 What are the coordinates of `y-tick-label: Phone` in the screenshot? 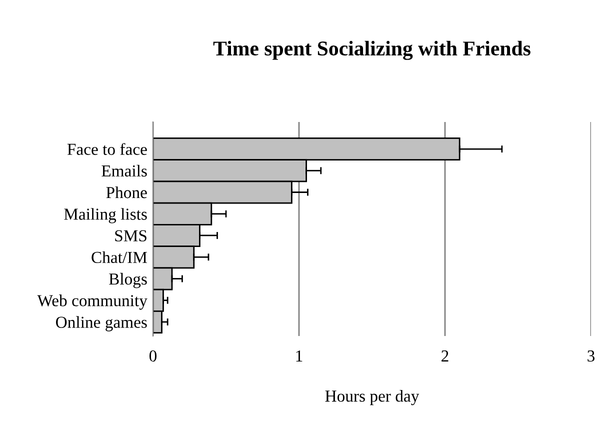 It's located at (126, 192).